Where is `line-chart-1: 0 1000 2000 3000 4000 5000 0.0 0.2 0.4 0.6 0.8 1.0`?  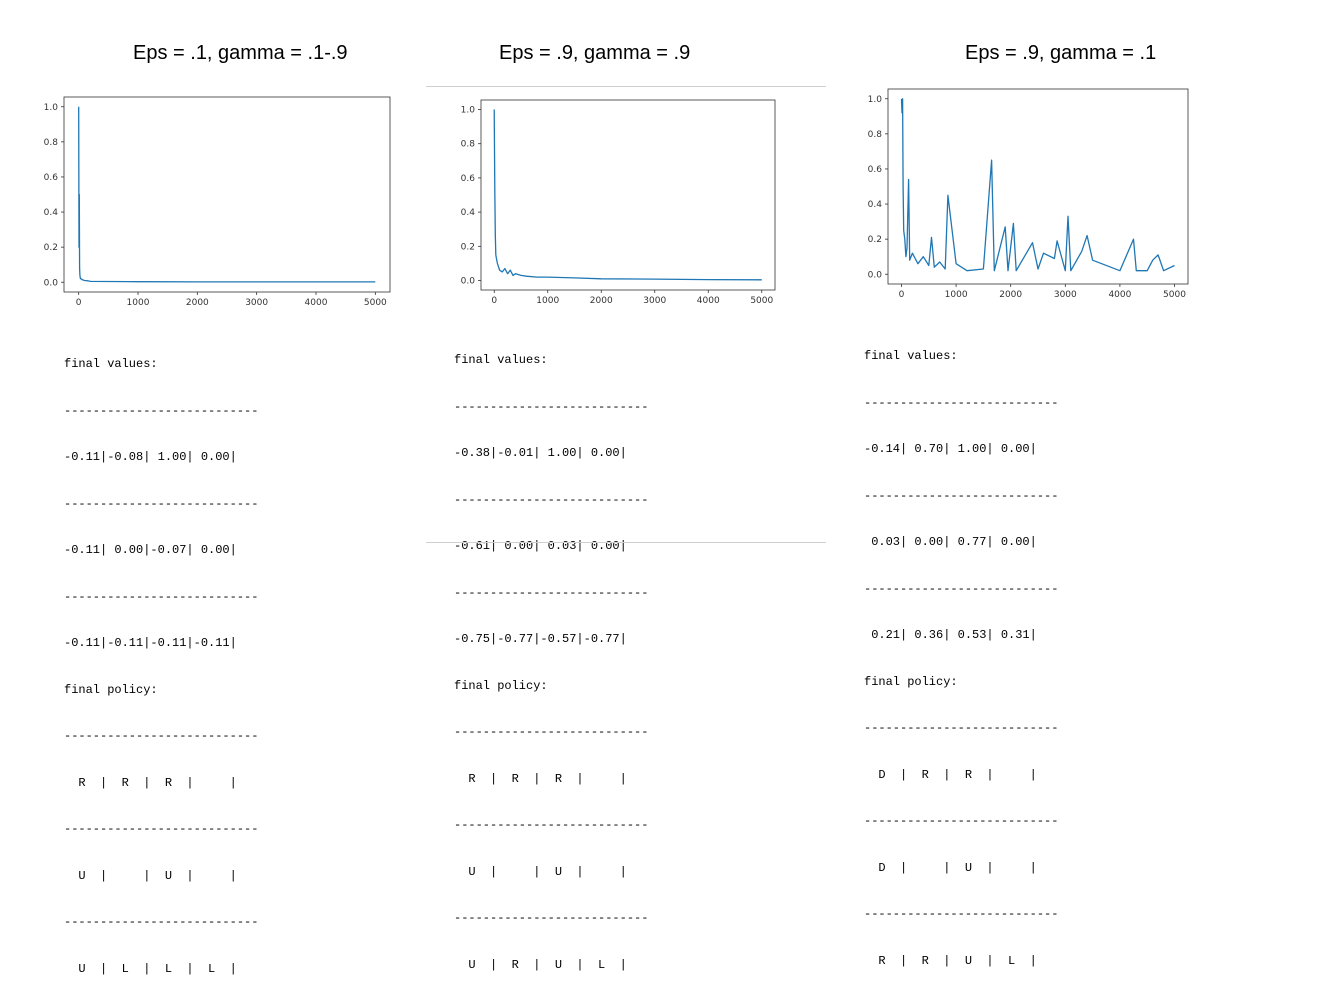 line-chart-1: 0 1000 2000 3000 4000 5000 0.0 0.2 0.4 0.6 0.8 1.0 is located at coordinates (217, 201).